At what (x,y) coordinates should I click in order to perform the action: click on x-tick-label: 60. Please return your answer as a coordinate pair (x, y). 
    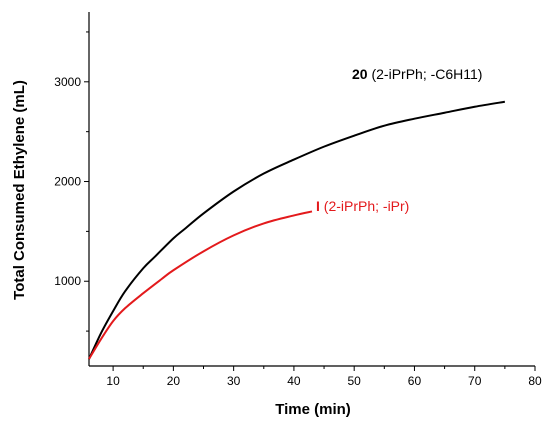
    Looking at the image, I should click on (415, 381).